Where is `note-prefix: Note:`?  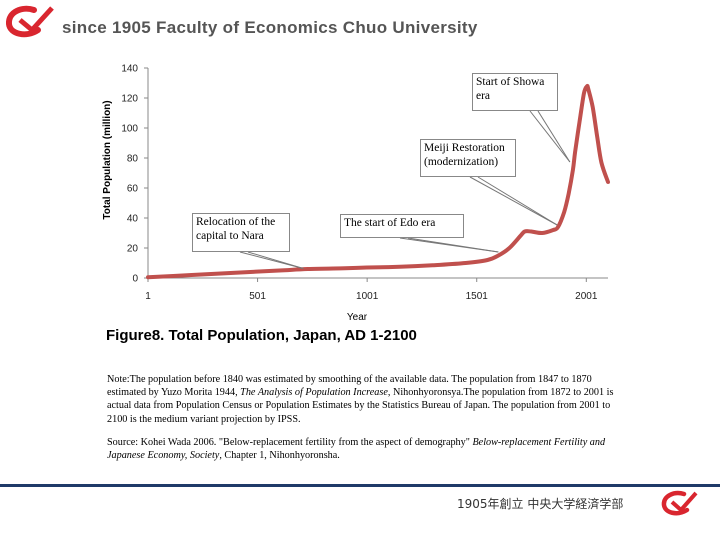 note-prefix: Note: is located at coordinates (118, 379).